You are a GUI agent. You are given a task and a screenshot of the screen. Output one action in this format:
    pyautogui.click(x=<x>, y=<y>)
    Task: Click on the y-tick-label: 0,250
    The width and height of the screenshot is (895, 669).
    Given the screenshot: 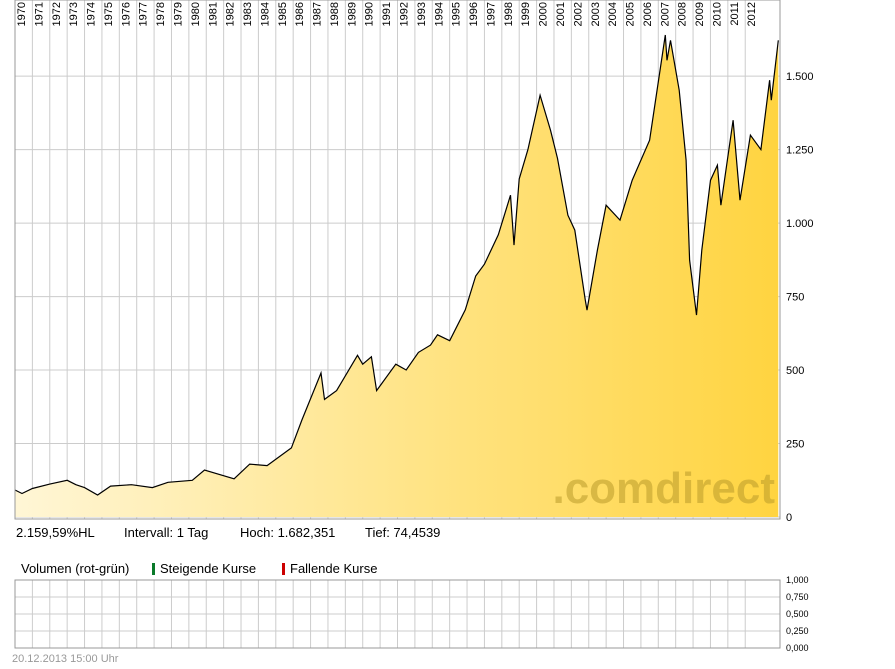 What is the action you would take?
    pyautogui.click(x=797, y=631)
    